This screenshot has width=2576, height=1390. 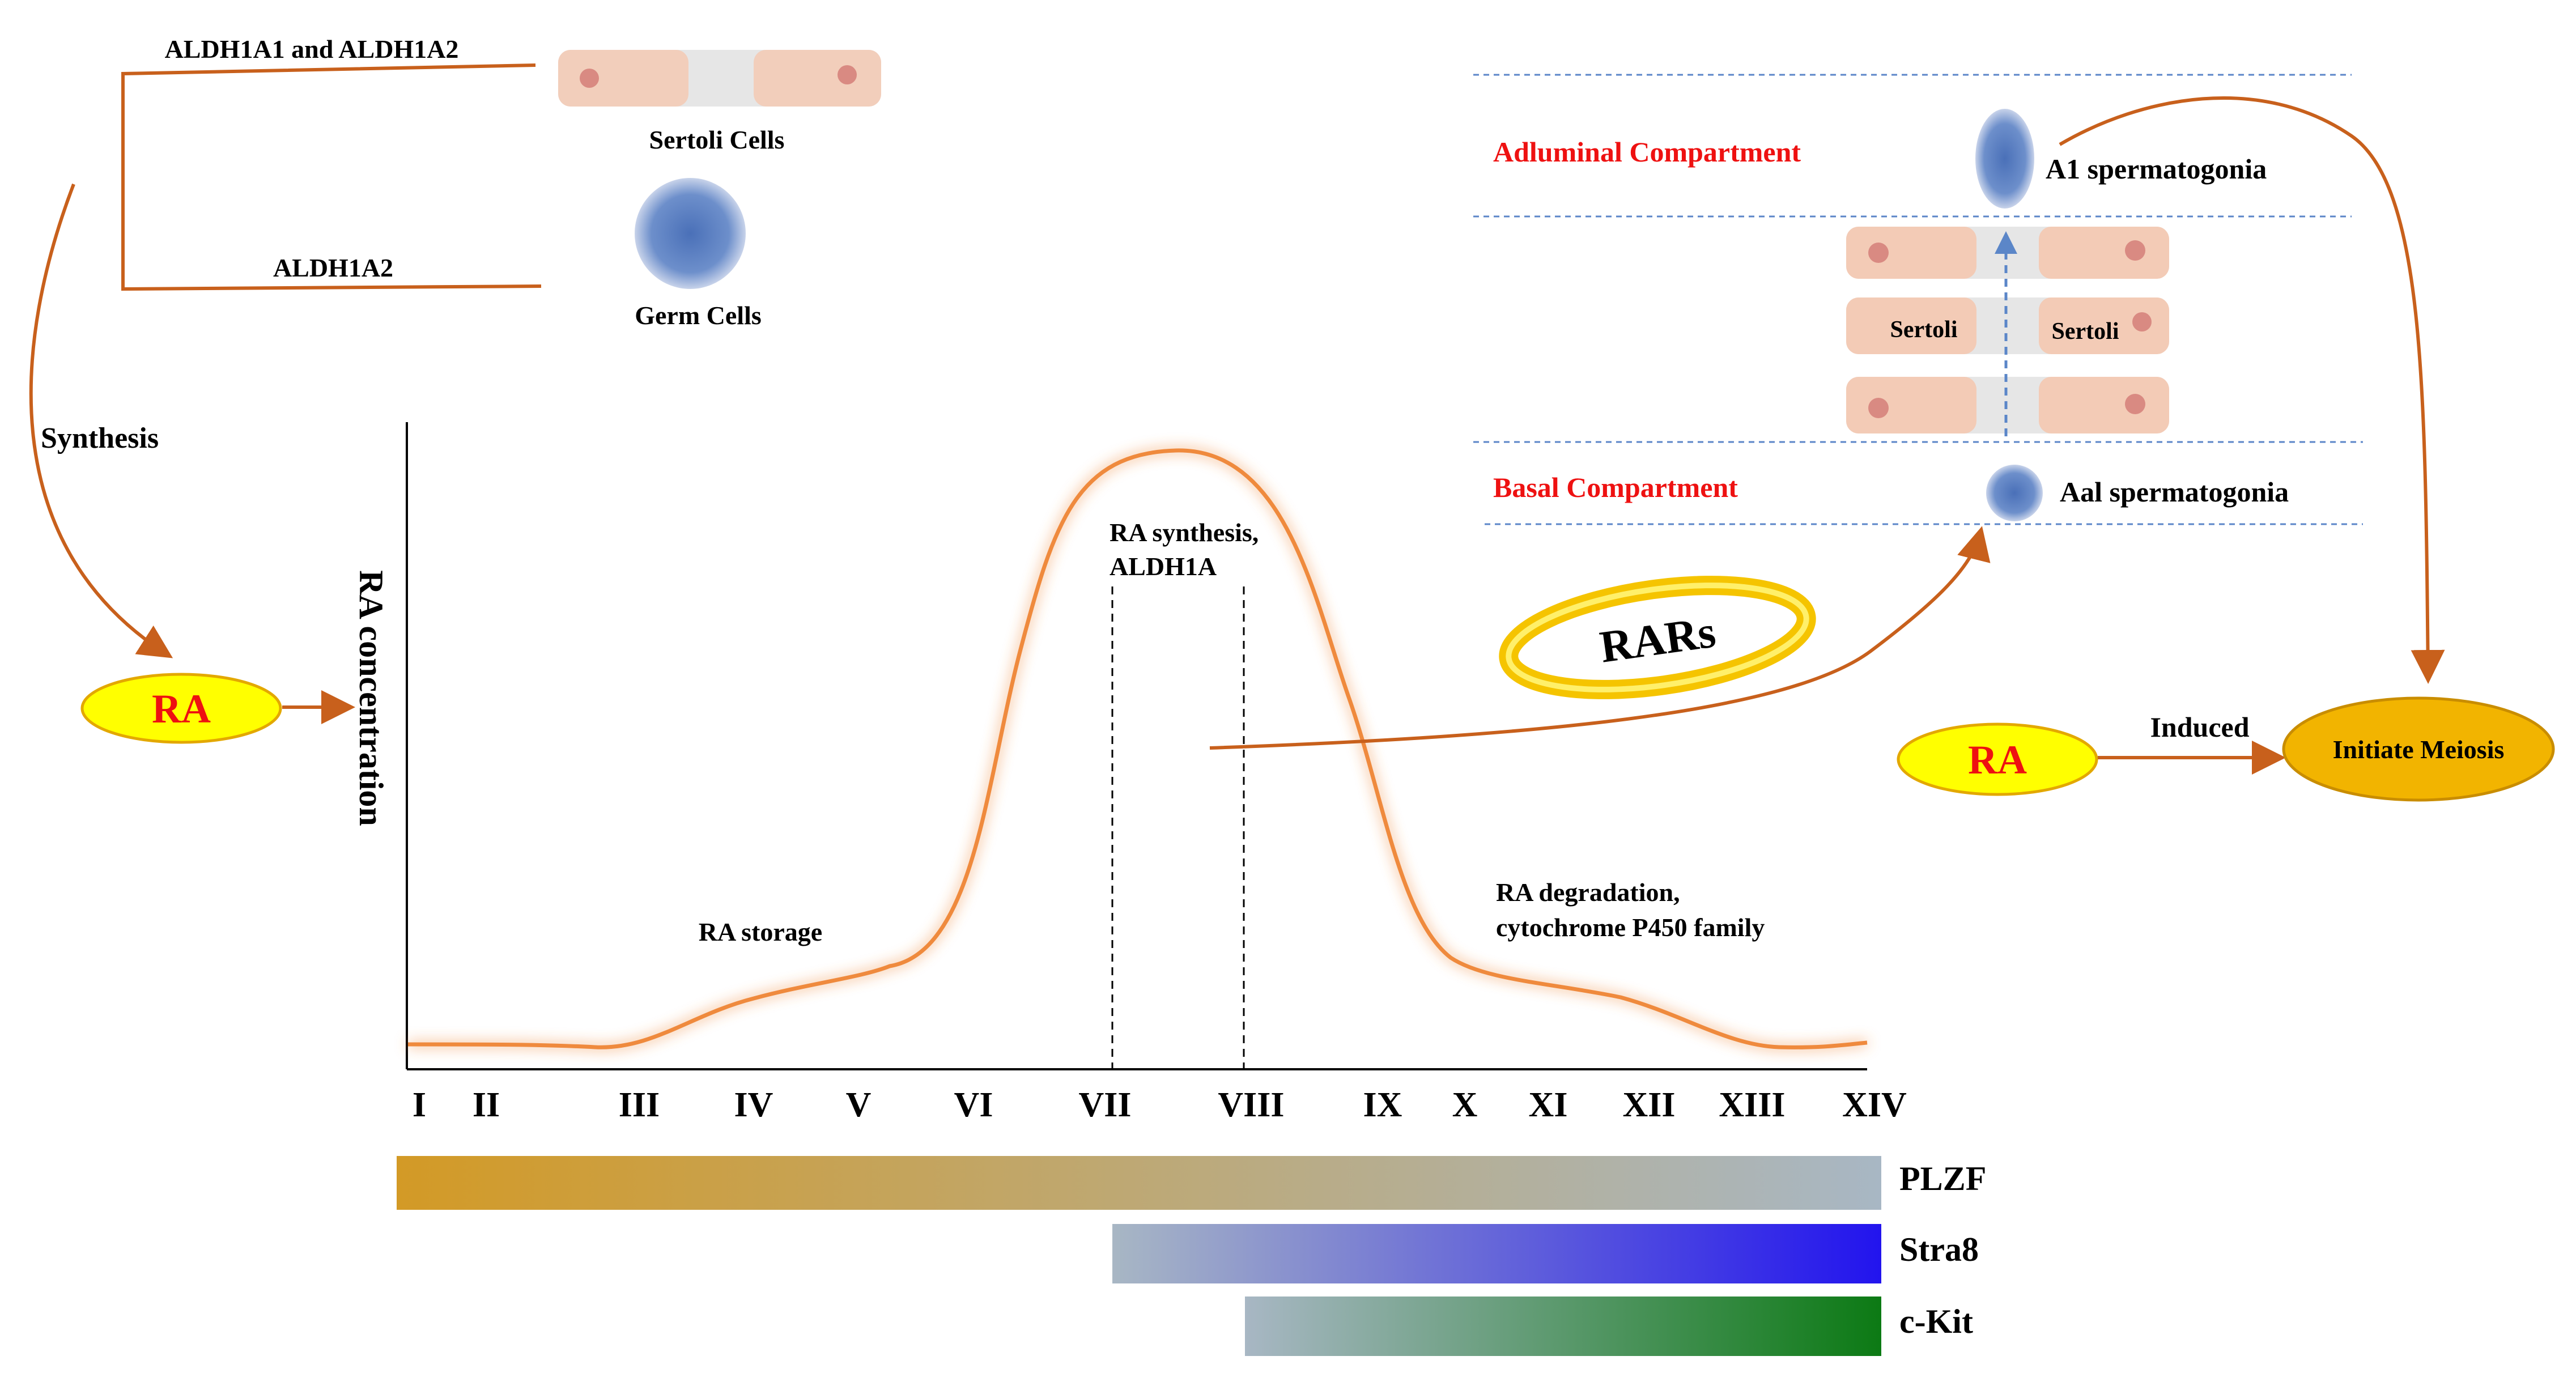 I want to click on synthesis-arrow, so click(x=101, y=421).